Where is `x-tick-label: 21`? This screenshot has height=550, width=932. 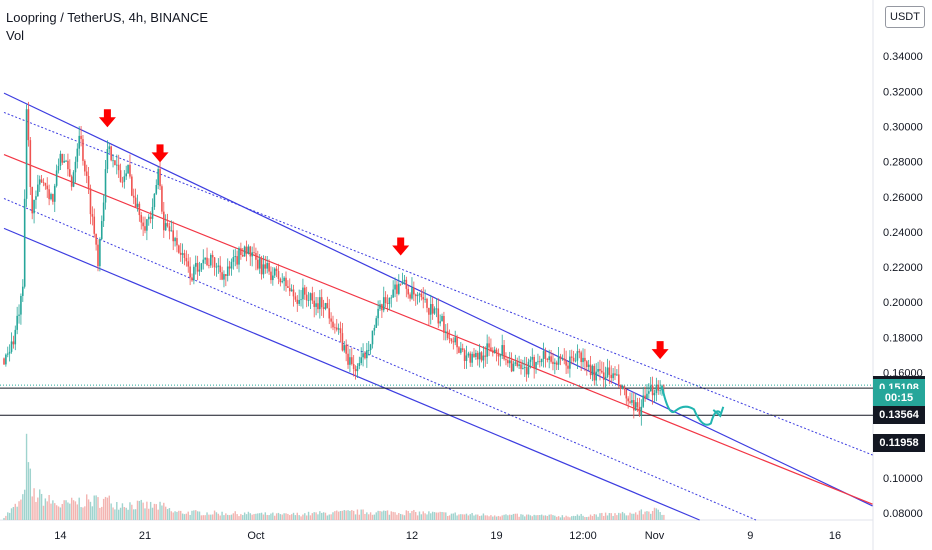 x-tick-label: 21 is located at coordinates (145, 536).